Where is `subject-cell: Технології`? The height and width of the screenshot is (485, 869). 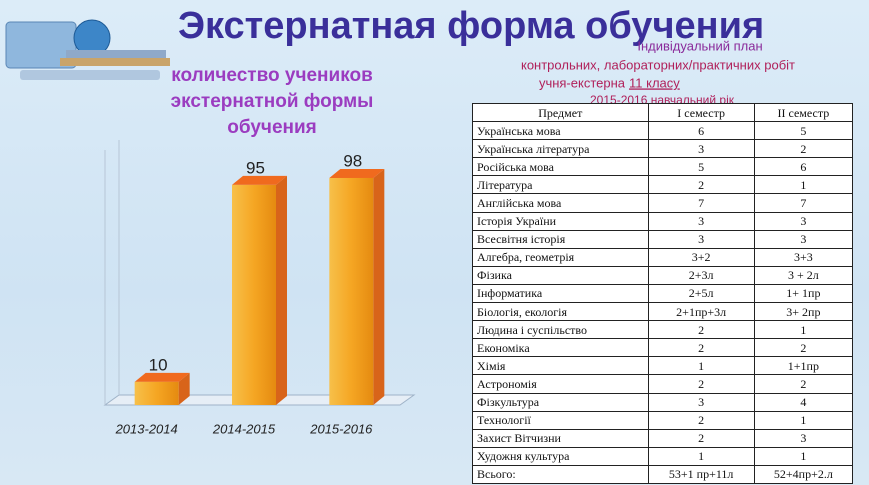
subject-cell: Технології is located at coordinates (560, 420).